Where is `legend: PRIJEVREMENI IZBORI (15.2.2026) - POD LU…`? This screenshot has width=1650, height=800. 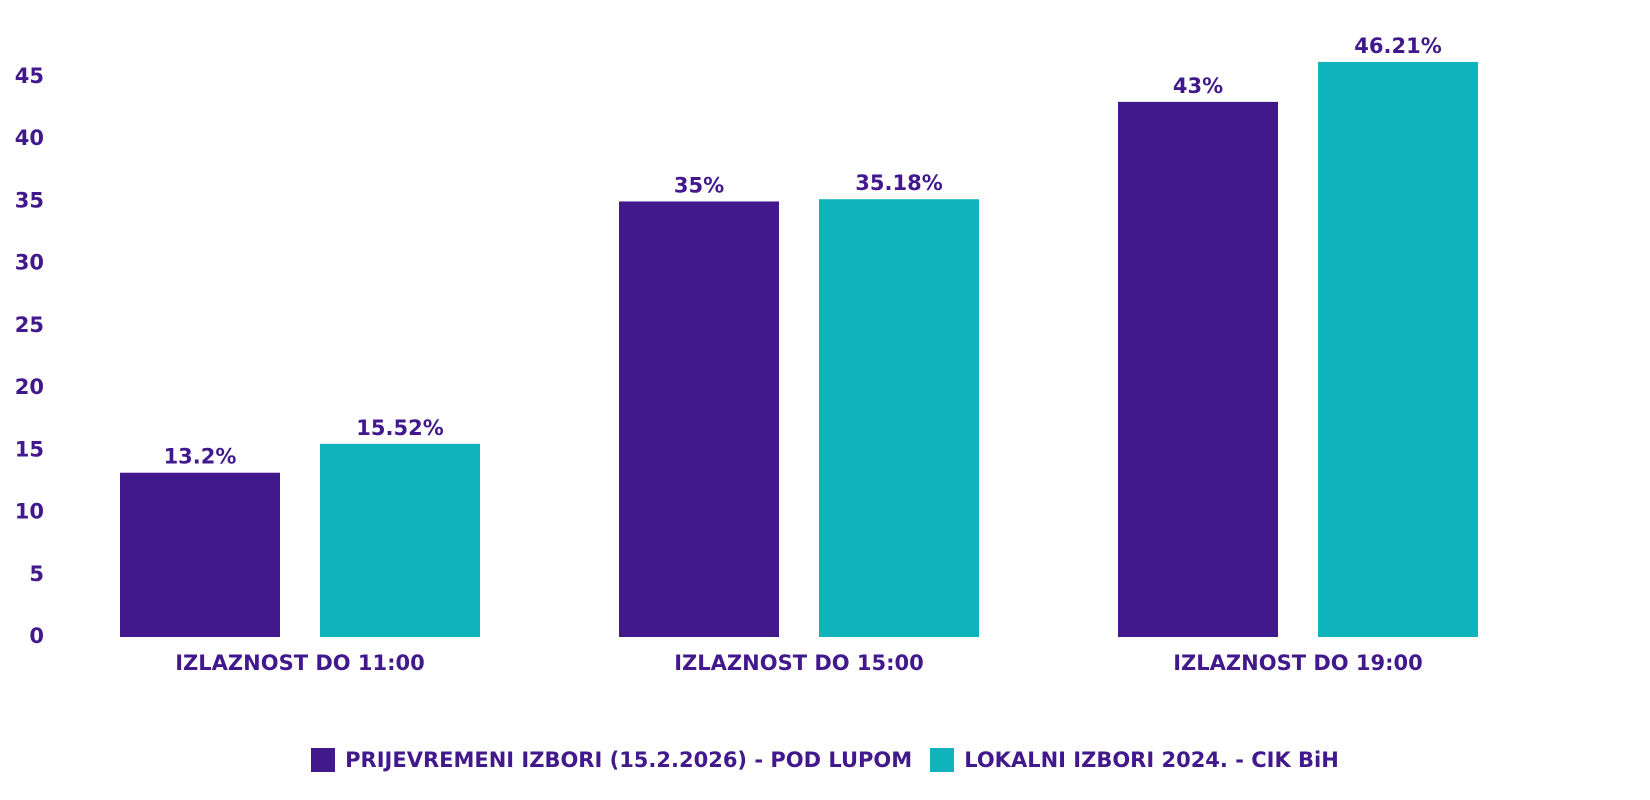
legend: PRIJEVREMENI IZBORI (15.2.2026) - POD LU… is located at coordinates (825, 760).